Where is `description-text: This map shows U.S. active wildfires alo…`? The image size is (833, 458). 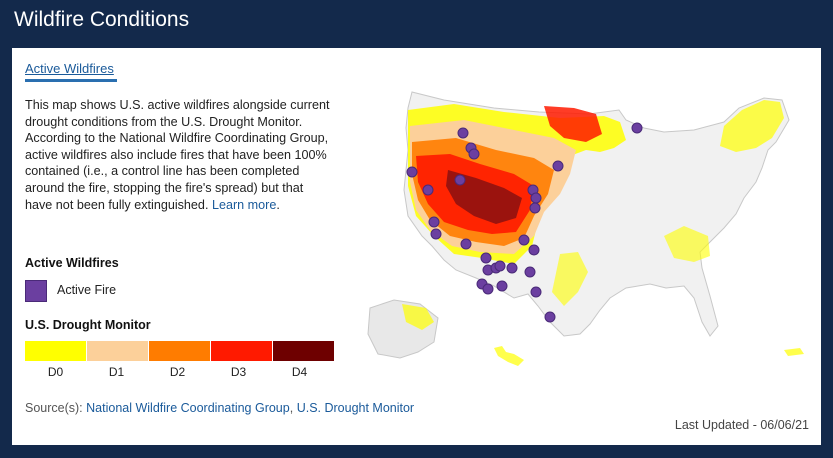
description-text: This map shows U.S. active wildfires alo… is located at coordinates (177, 155).